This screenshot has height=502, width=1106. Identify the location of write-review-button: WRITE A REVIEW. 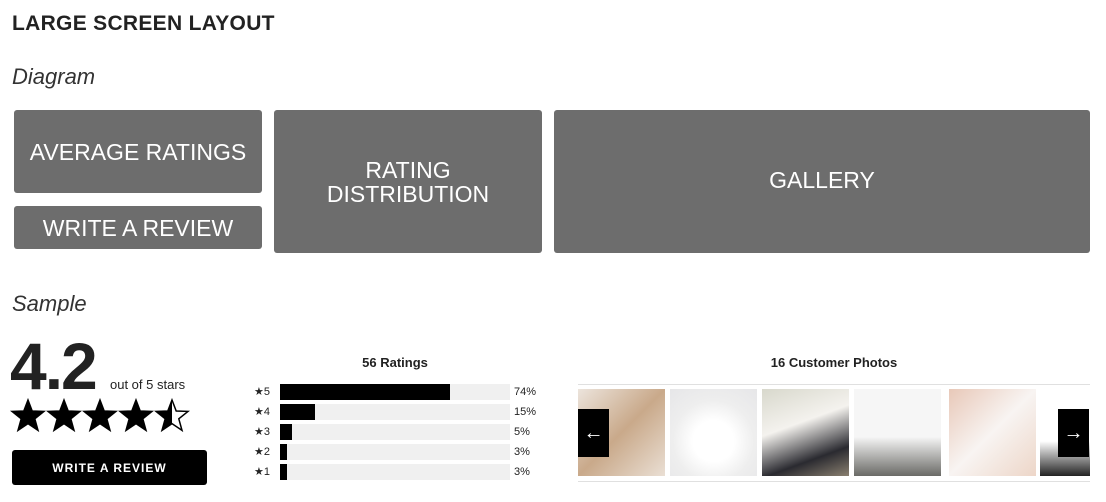
(109, 467).